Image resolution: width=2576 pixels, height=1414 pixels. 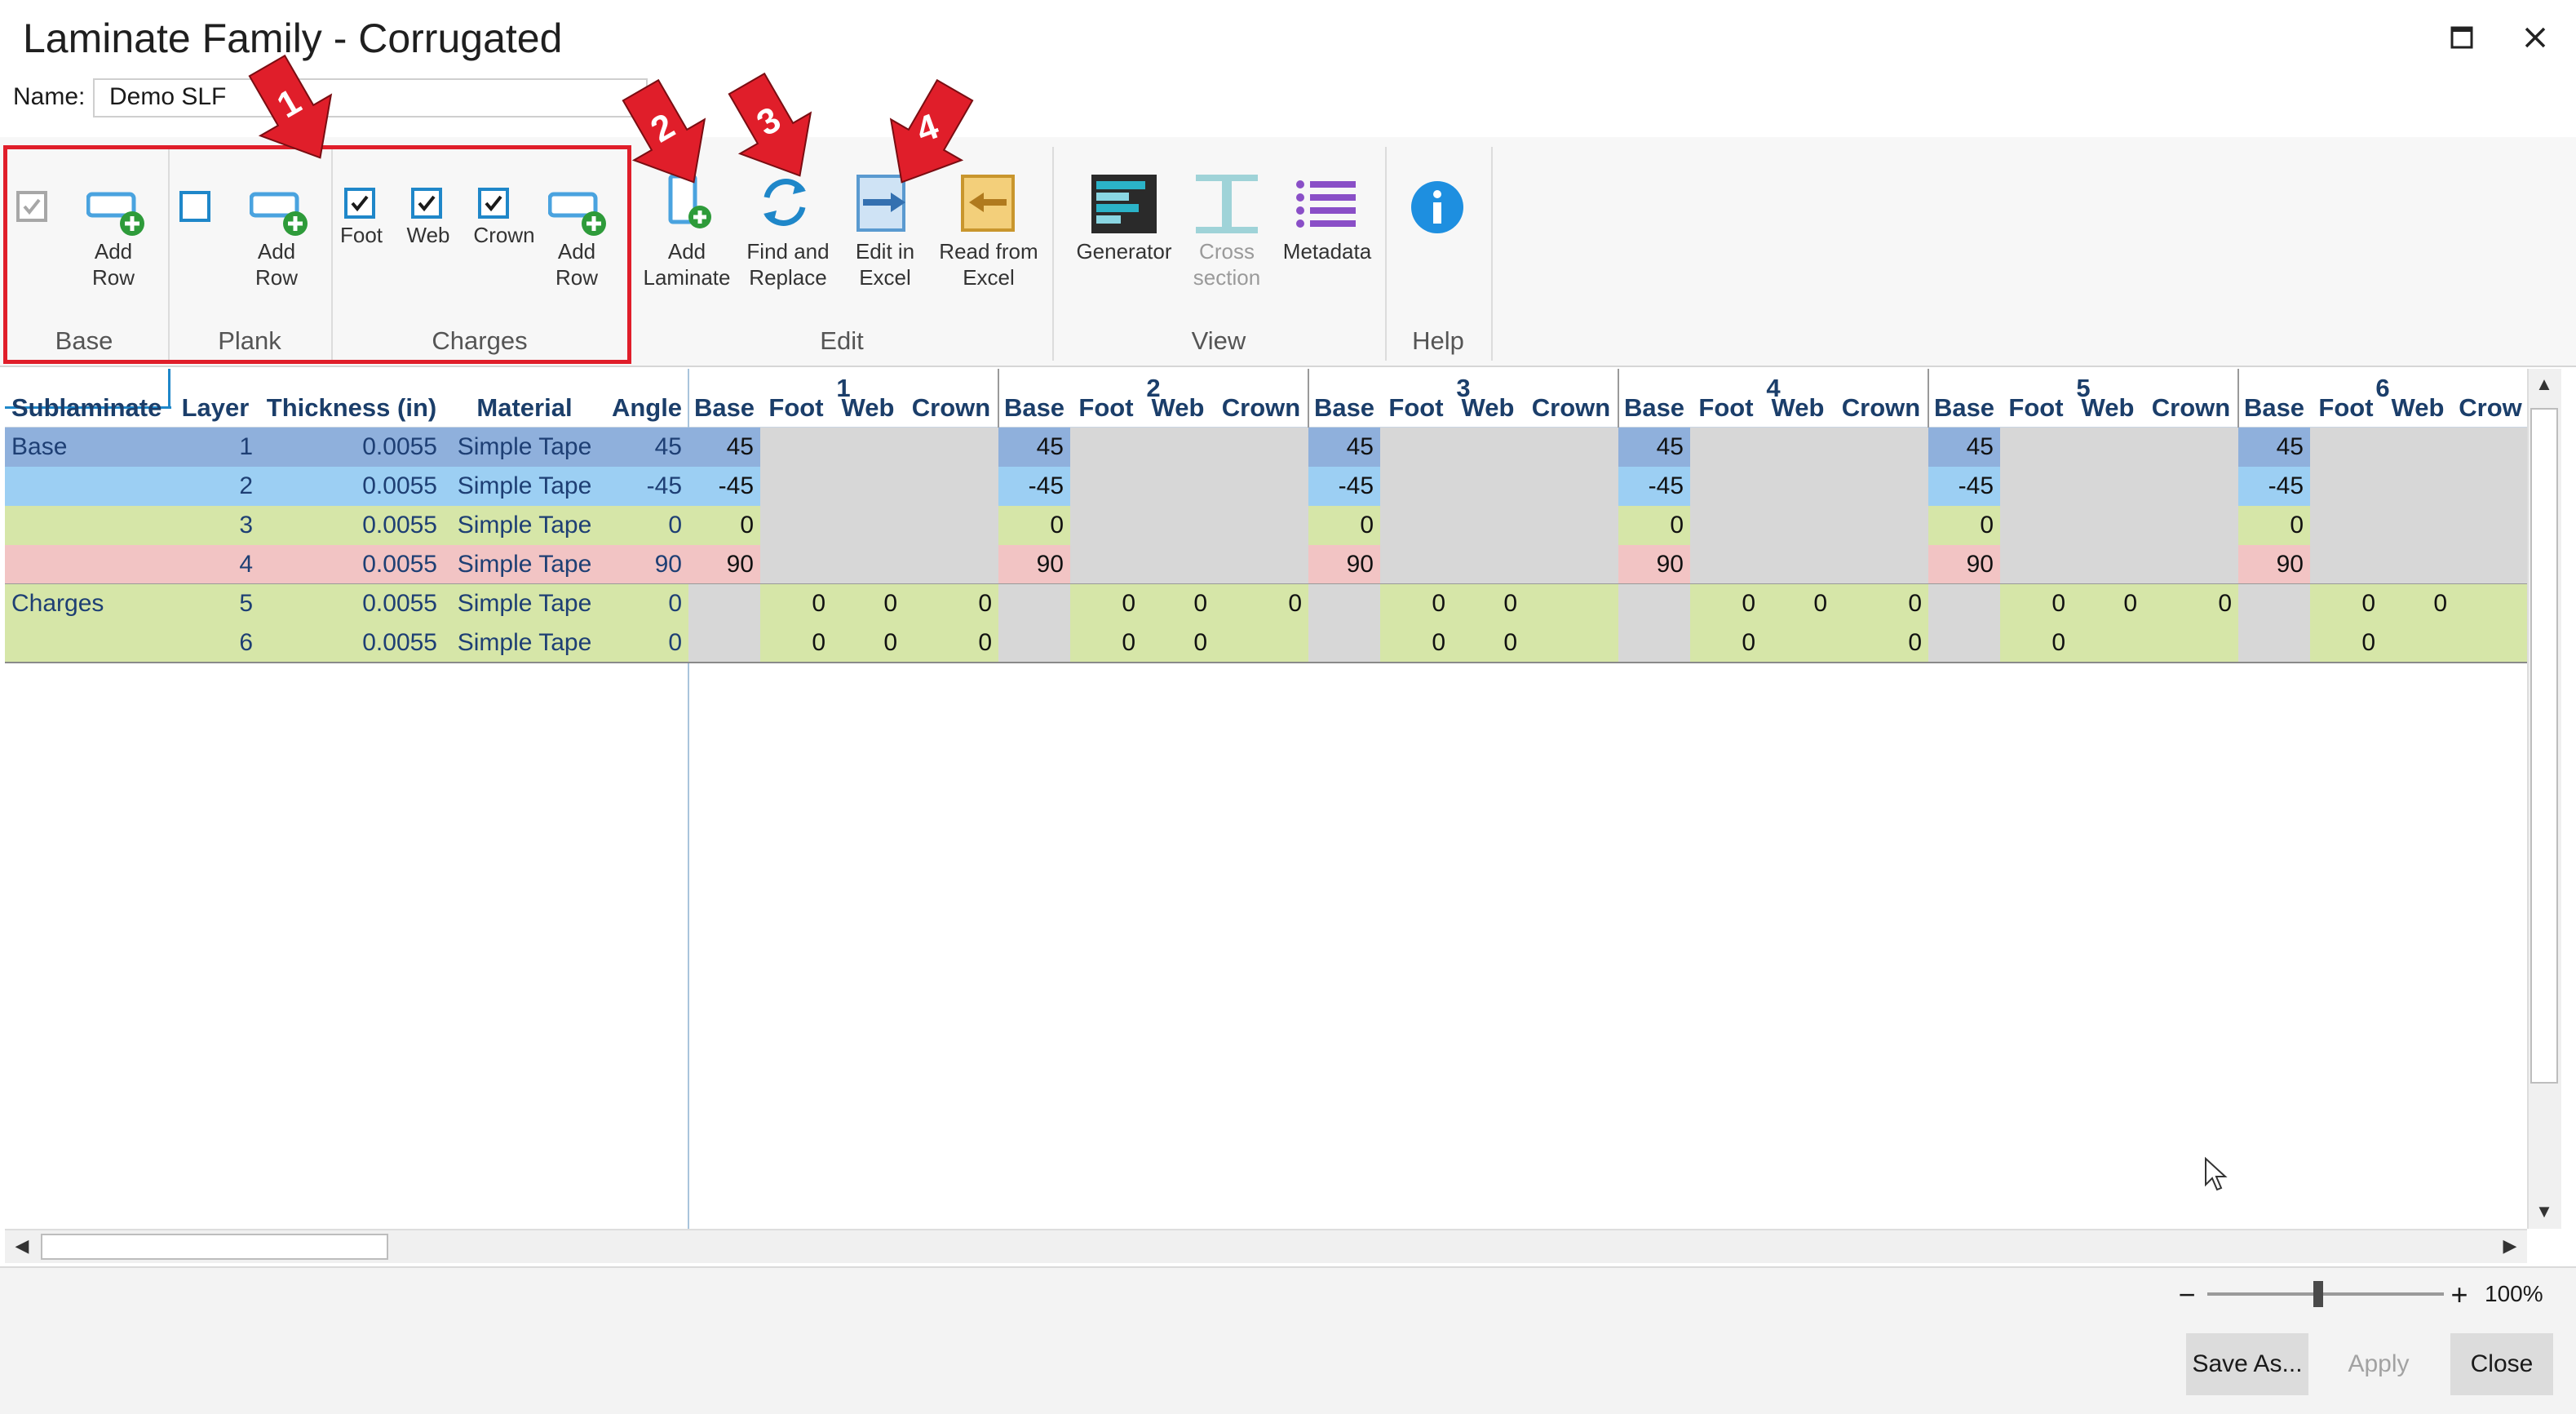 What do you see at coordinates (22, 1246) in the screenshot?
I see `scroll-left-icon: ◀` at bounding box center [22, 1246].